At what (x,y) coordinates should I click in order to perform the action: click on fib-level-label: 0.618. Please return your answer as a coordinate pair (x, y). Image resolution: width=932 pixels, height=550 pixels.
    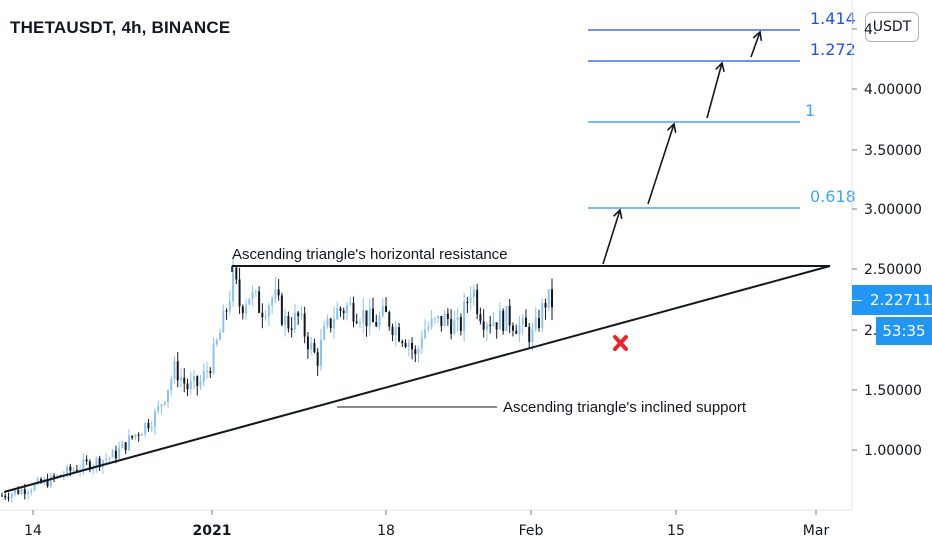
    Looking at the image, I should click on (833, 196).